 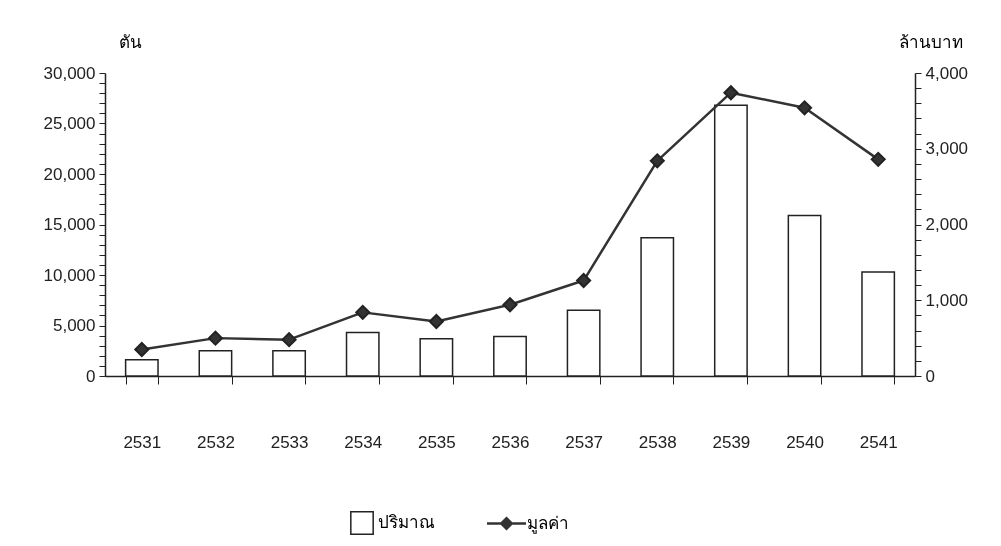 What do you see at coordinates (130, 42) in the screenshot?
I see `y-axis-title: ตัน` at bounding box center [130, 42].